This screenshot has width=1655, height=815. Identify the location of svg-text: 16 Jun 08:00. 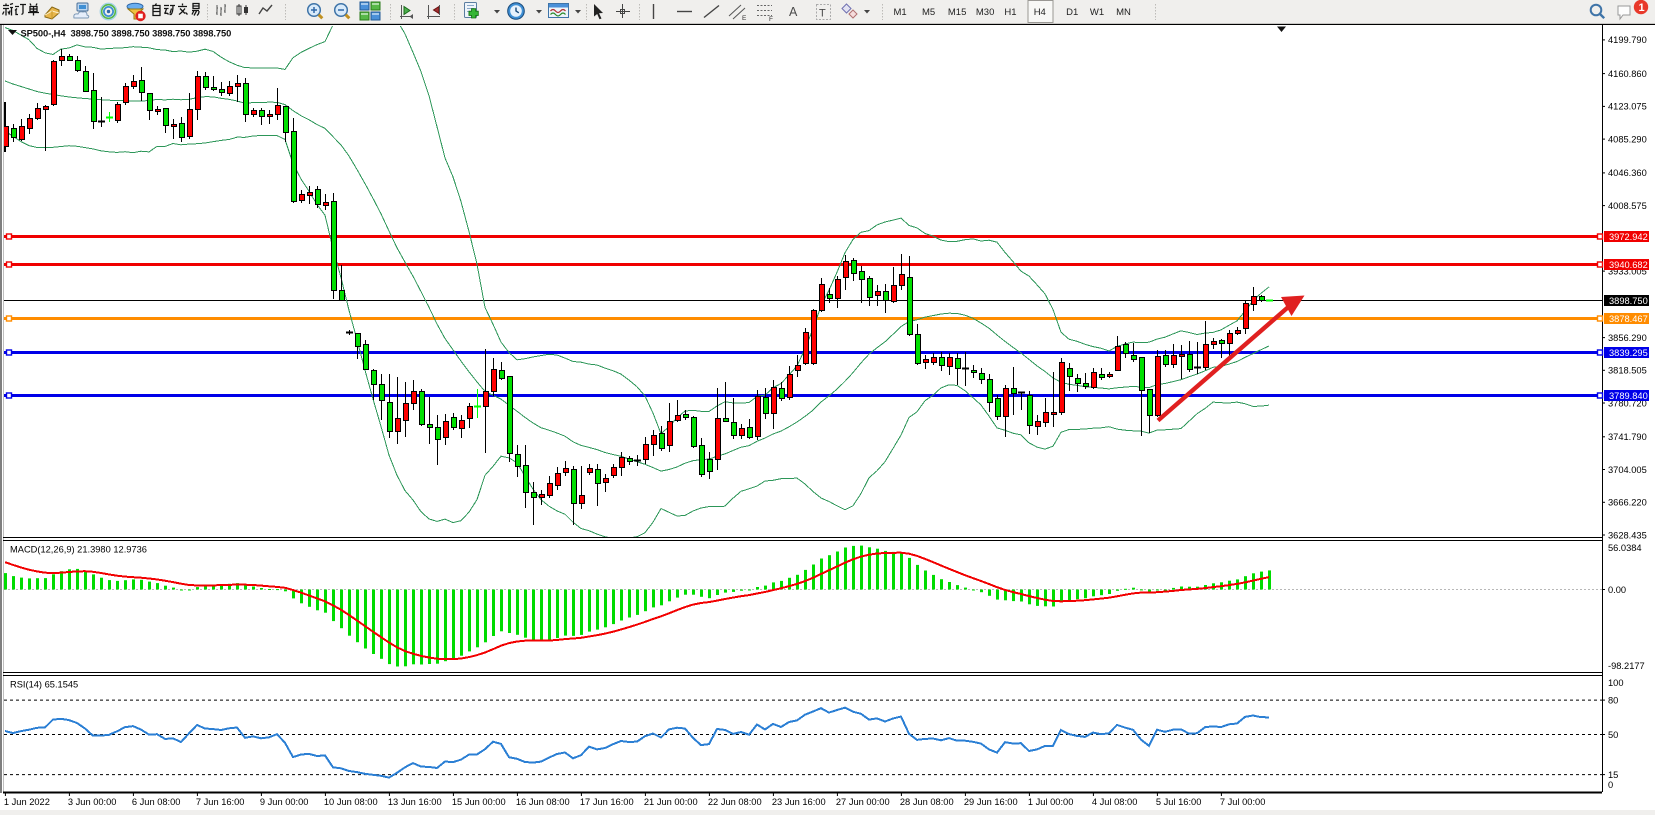
(543, 802).